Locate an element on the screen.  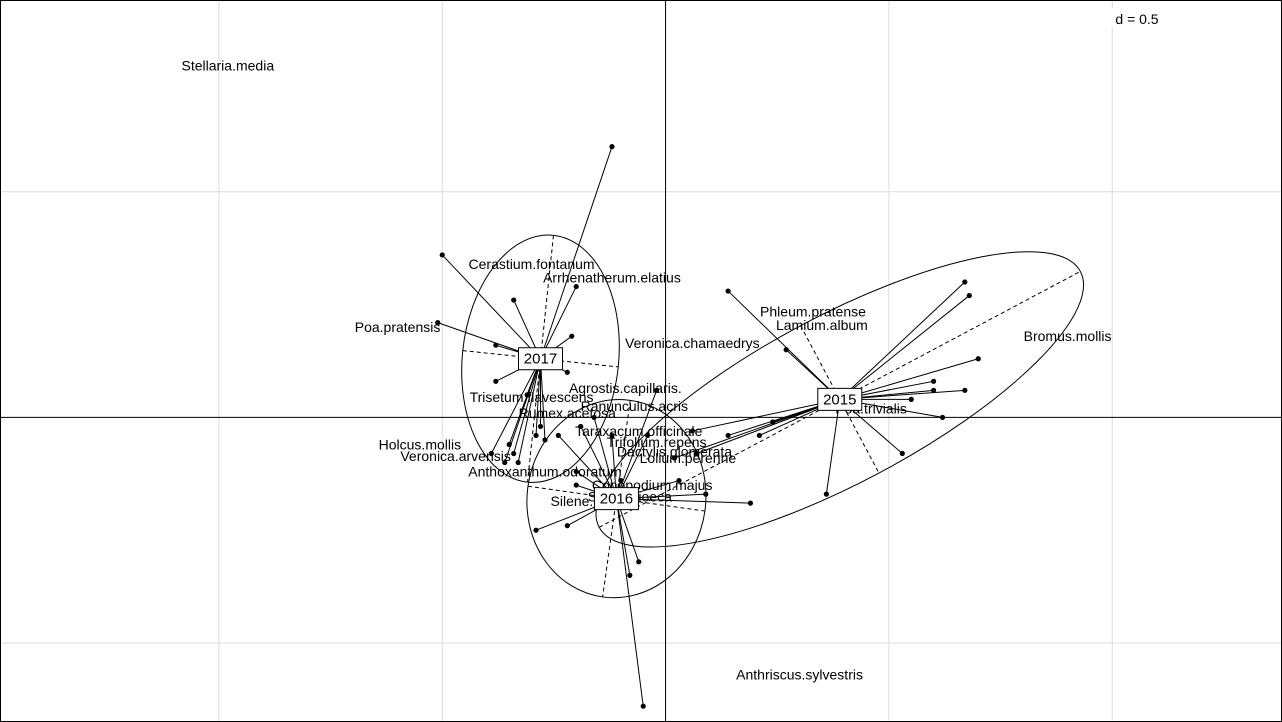
group-labels: 2017 2016 2015 is located at coordinates (690, 429).